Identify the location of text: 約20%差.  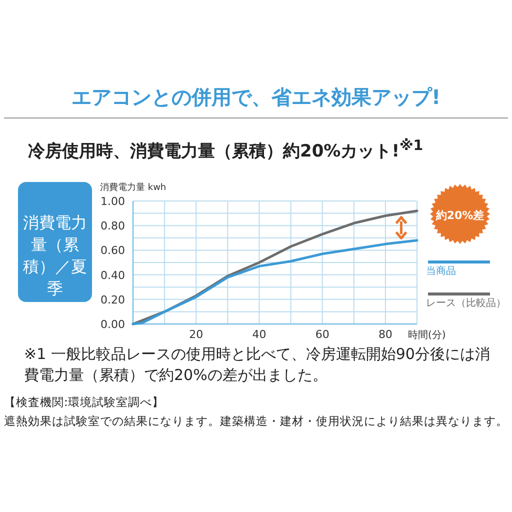
(459, 215).